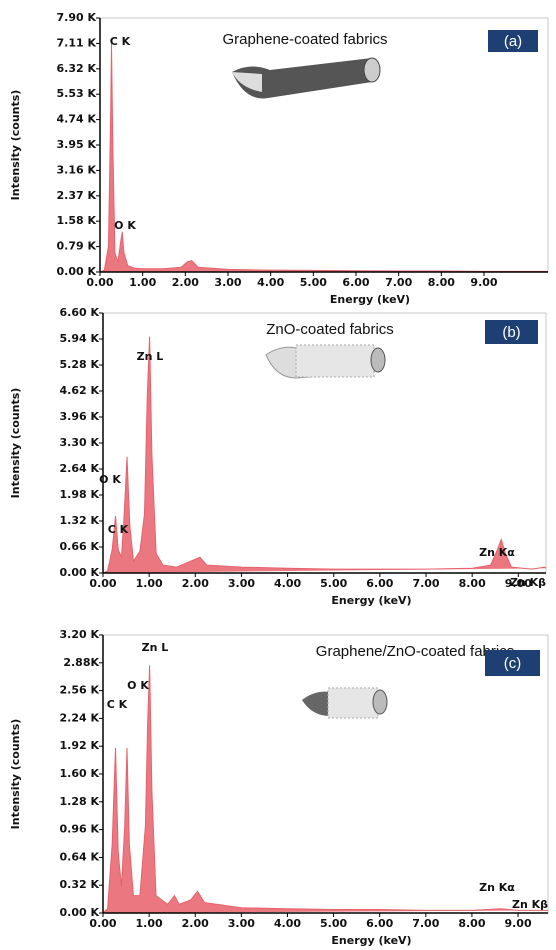 This screenshot has height=950, width=556. I want to click on y-tick-label: 2.37 K, so click(77, 195).